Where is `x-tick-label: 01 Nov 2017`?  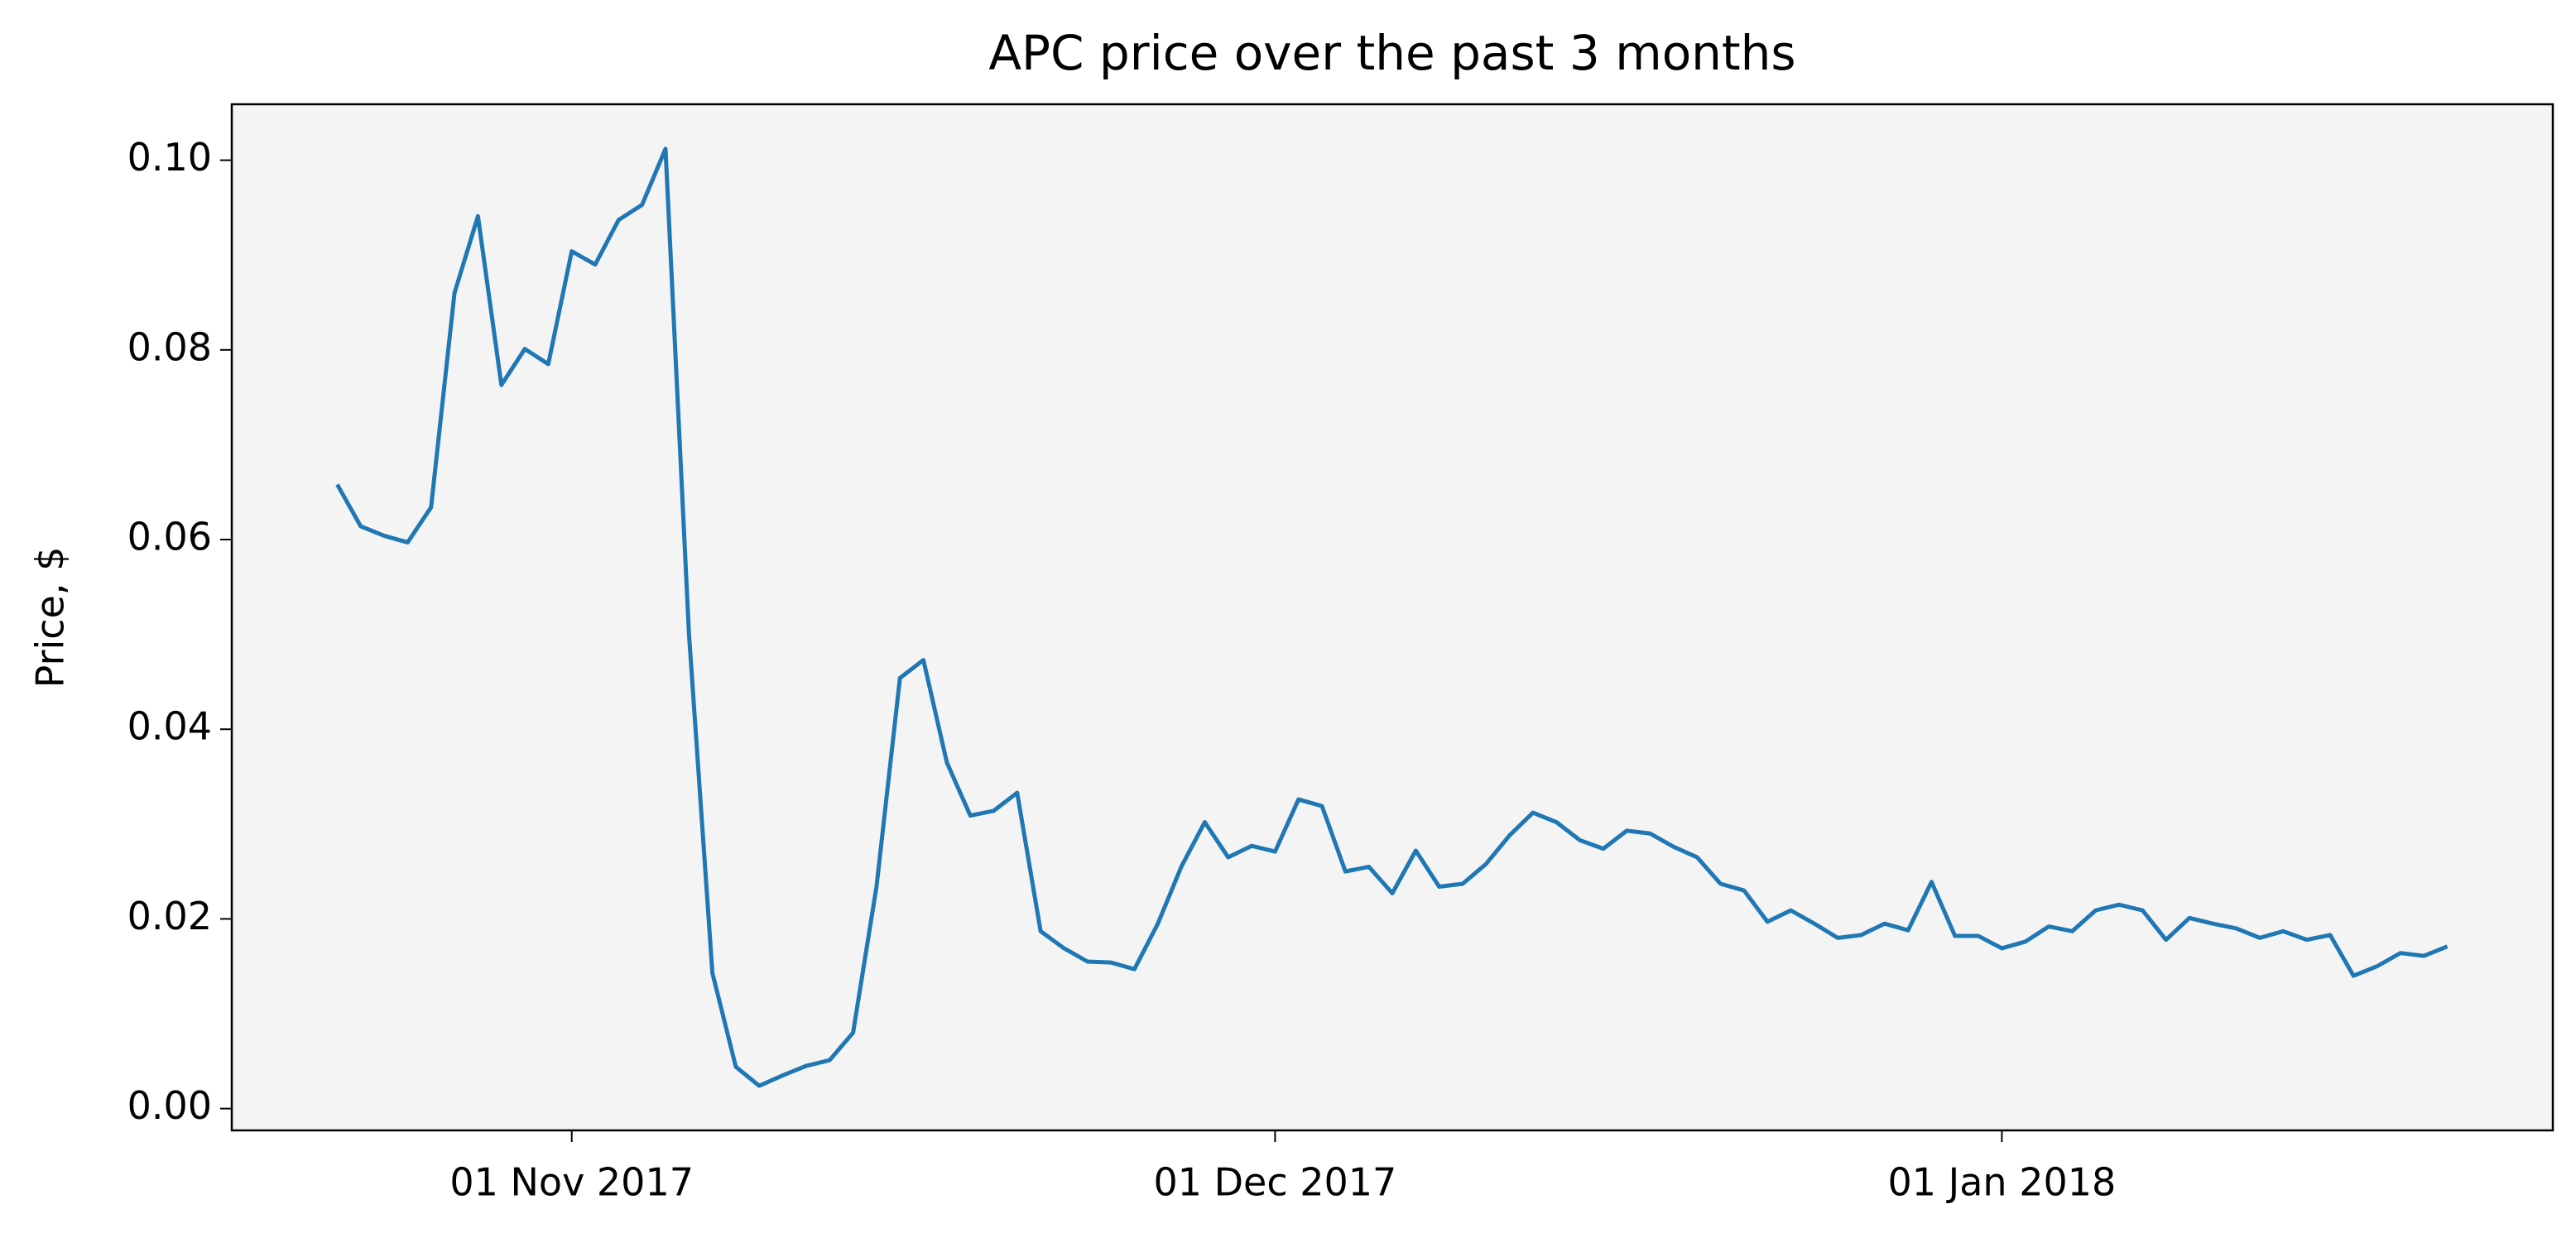 x-tick-label: 01 Nov 2017 is located at coordinates (571, 1182).